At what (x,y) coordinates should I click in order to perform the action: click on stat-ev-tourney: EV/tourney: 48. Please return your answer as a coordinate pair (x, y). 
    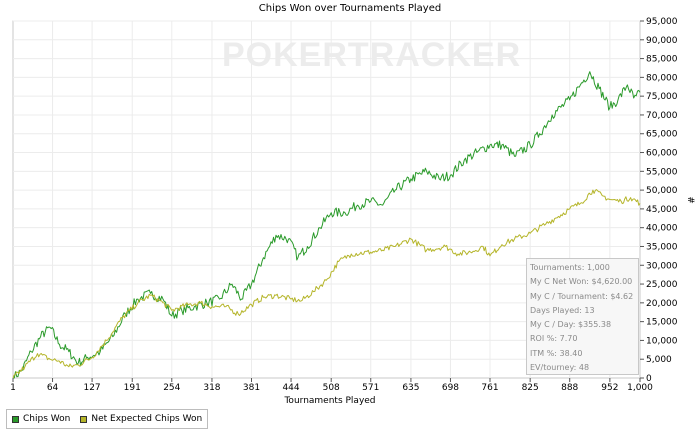
    Looking at the image, I should click on (560, 368).